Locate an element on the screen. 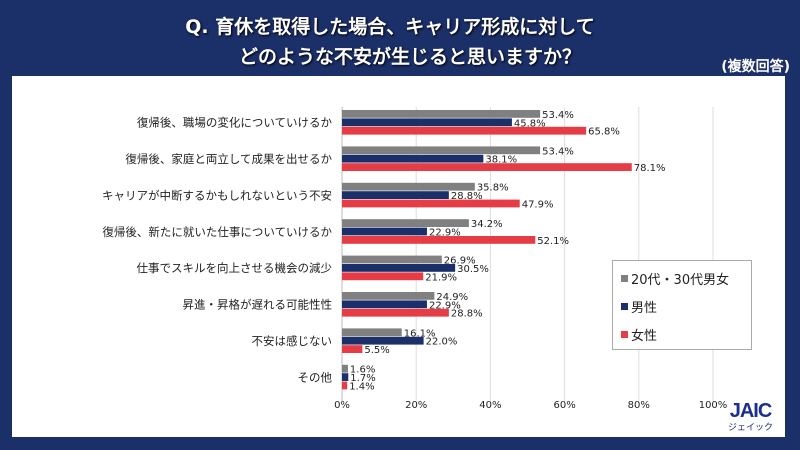 The image size is (800, 450). chart-title-line2: どのような不安が生じると思いますか？ is located at coordinates (409, 57).